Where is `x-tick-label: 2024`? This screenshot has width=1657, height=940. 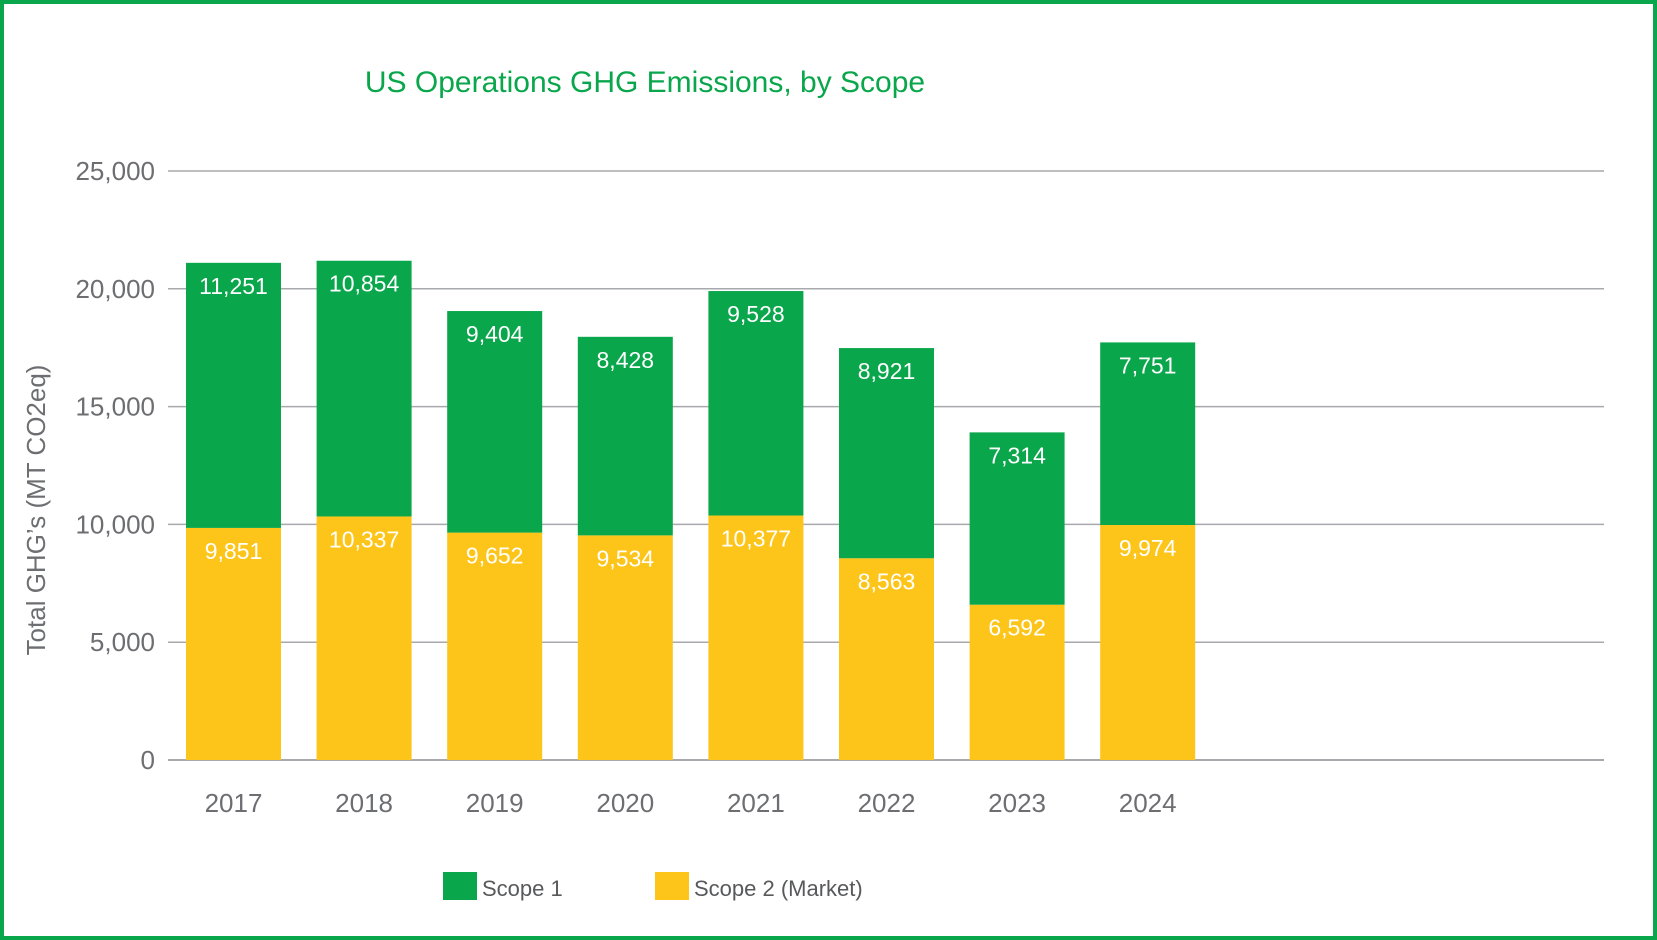 x-tick-label: 2024 is located at coordinates (1148, 803).